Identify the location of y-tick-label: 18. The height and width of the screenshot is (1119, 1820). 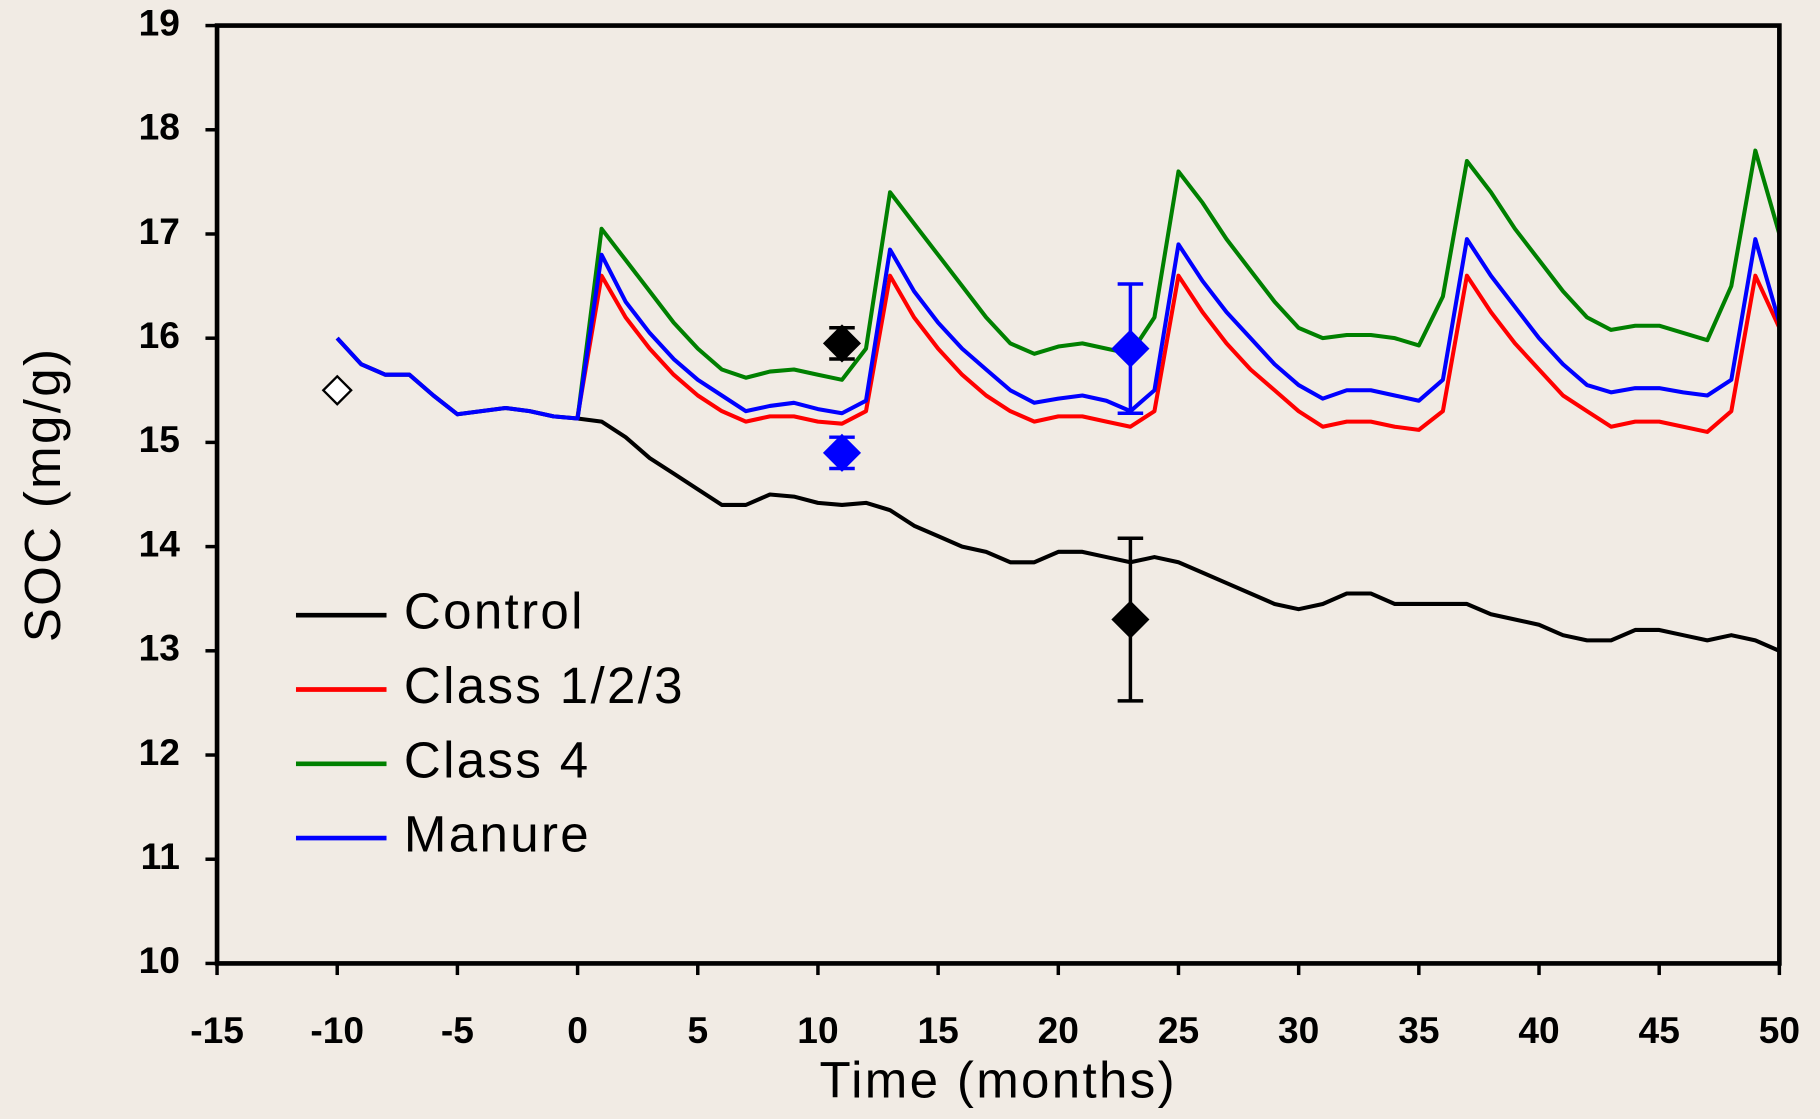
(159, 127).